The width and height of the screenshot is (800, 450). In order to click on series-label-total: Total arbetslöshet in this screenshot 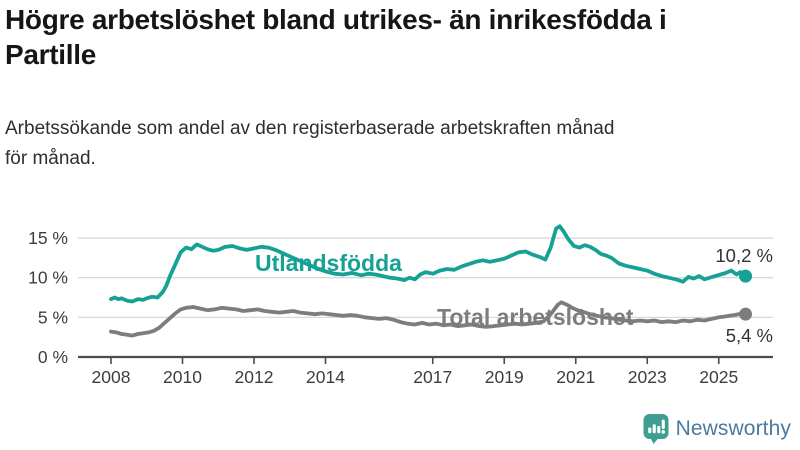, I will do `click(535, 317)`.